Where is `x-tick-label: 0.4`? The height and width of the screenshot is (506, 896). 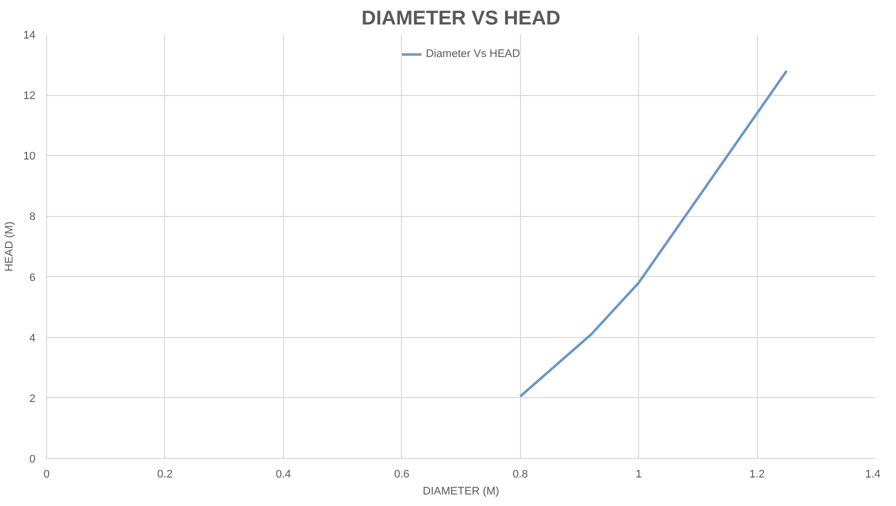 x-tick-label: 0.4 is located at coordinates (284, 474).